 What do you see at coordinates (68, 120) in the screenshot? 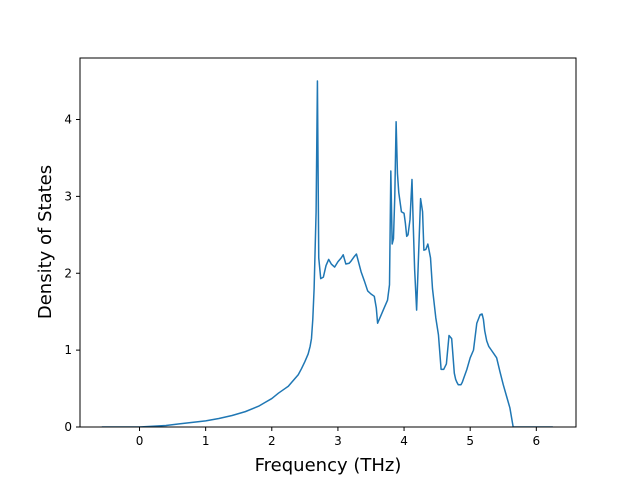
I see `y-tick-label: 4` at bounding box center [68, 120].